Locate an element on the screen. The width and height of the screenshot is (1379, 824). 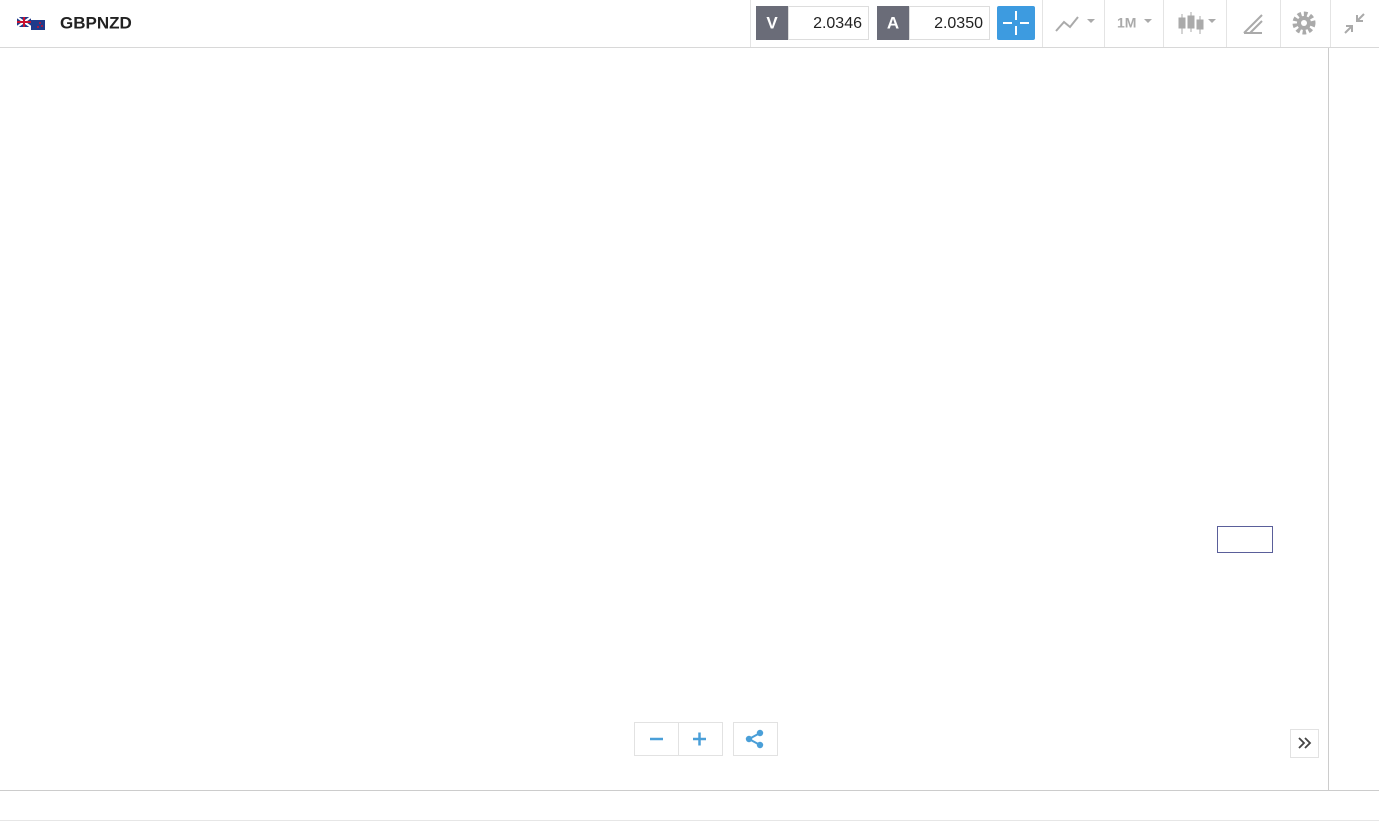
buy-price: 2.0350 is located at coordinates (958, 23).